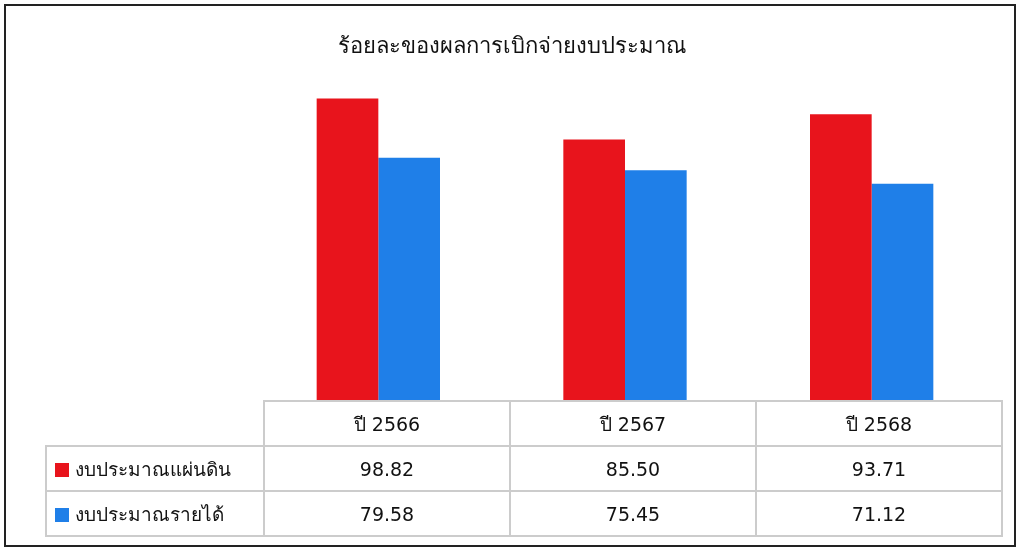 This screenshot has width=1024, height=553. Describe the element at coordinates (387, 423) in the screenshot. I see `x-tick-label: ปี 2566` at that location.